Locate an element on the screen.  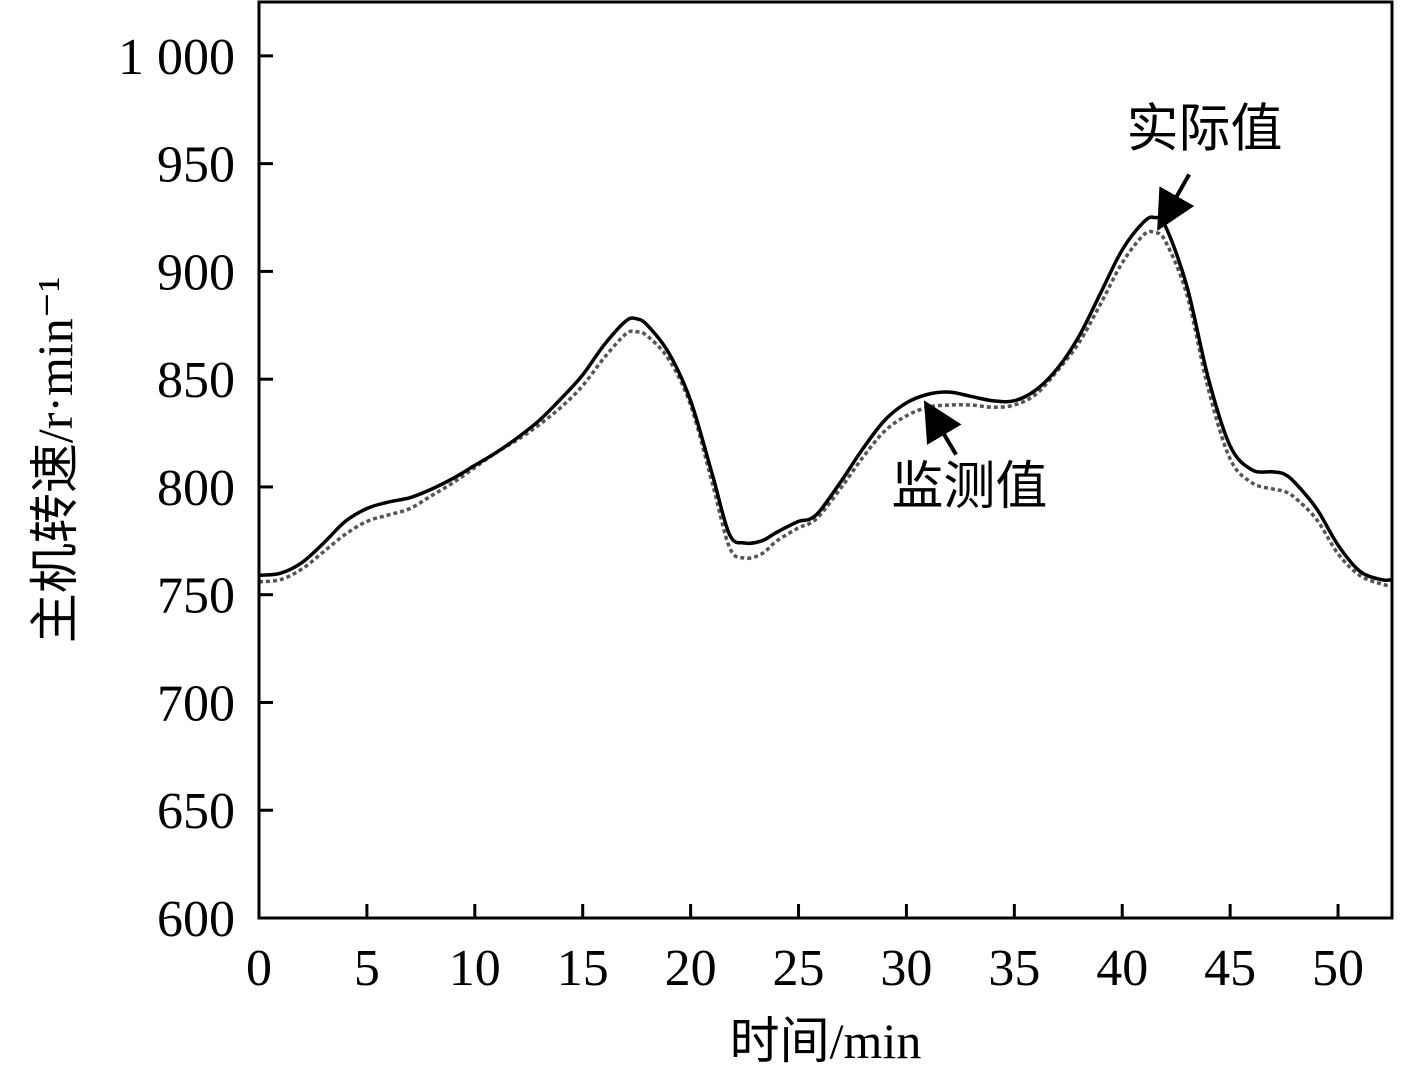
x-tick-label: 25 is located at coordinates (799, 968).